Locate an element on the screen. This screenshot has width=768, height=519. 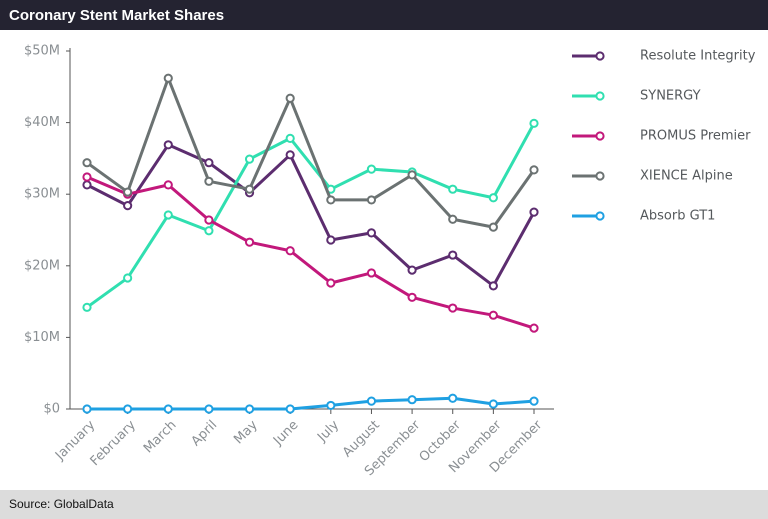
x-tick-label: April is located at coordinates (205, 434).